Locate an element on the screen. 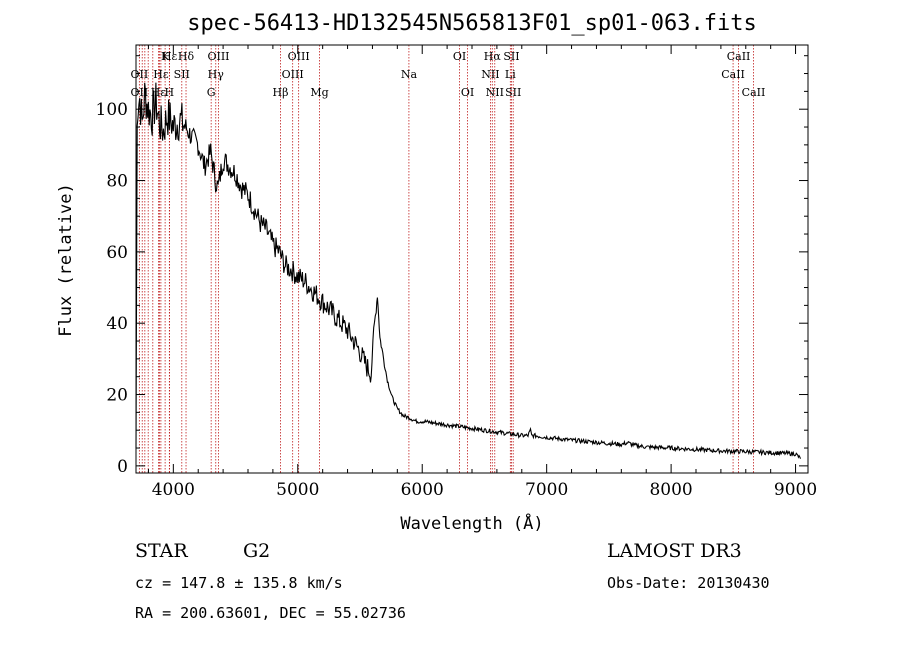 Image resolution: width=900 pixels, height=649 pixels. coordinates: RA = 200.63601, DEC = 55.02736 is located at coordinates (270, 613).